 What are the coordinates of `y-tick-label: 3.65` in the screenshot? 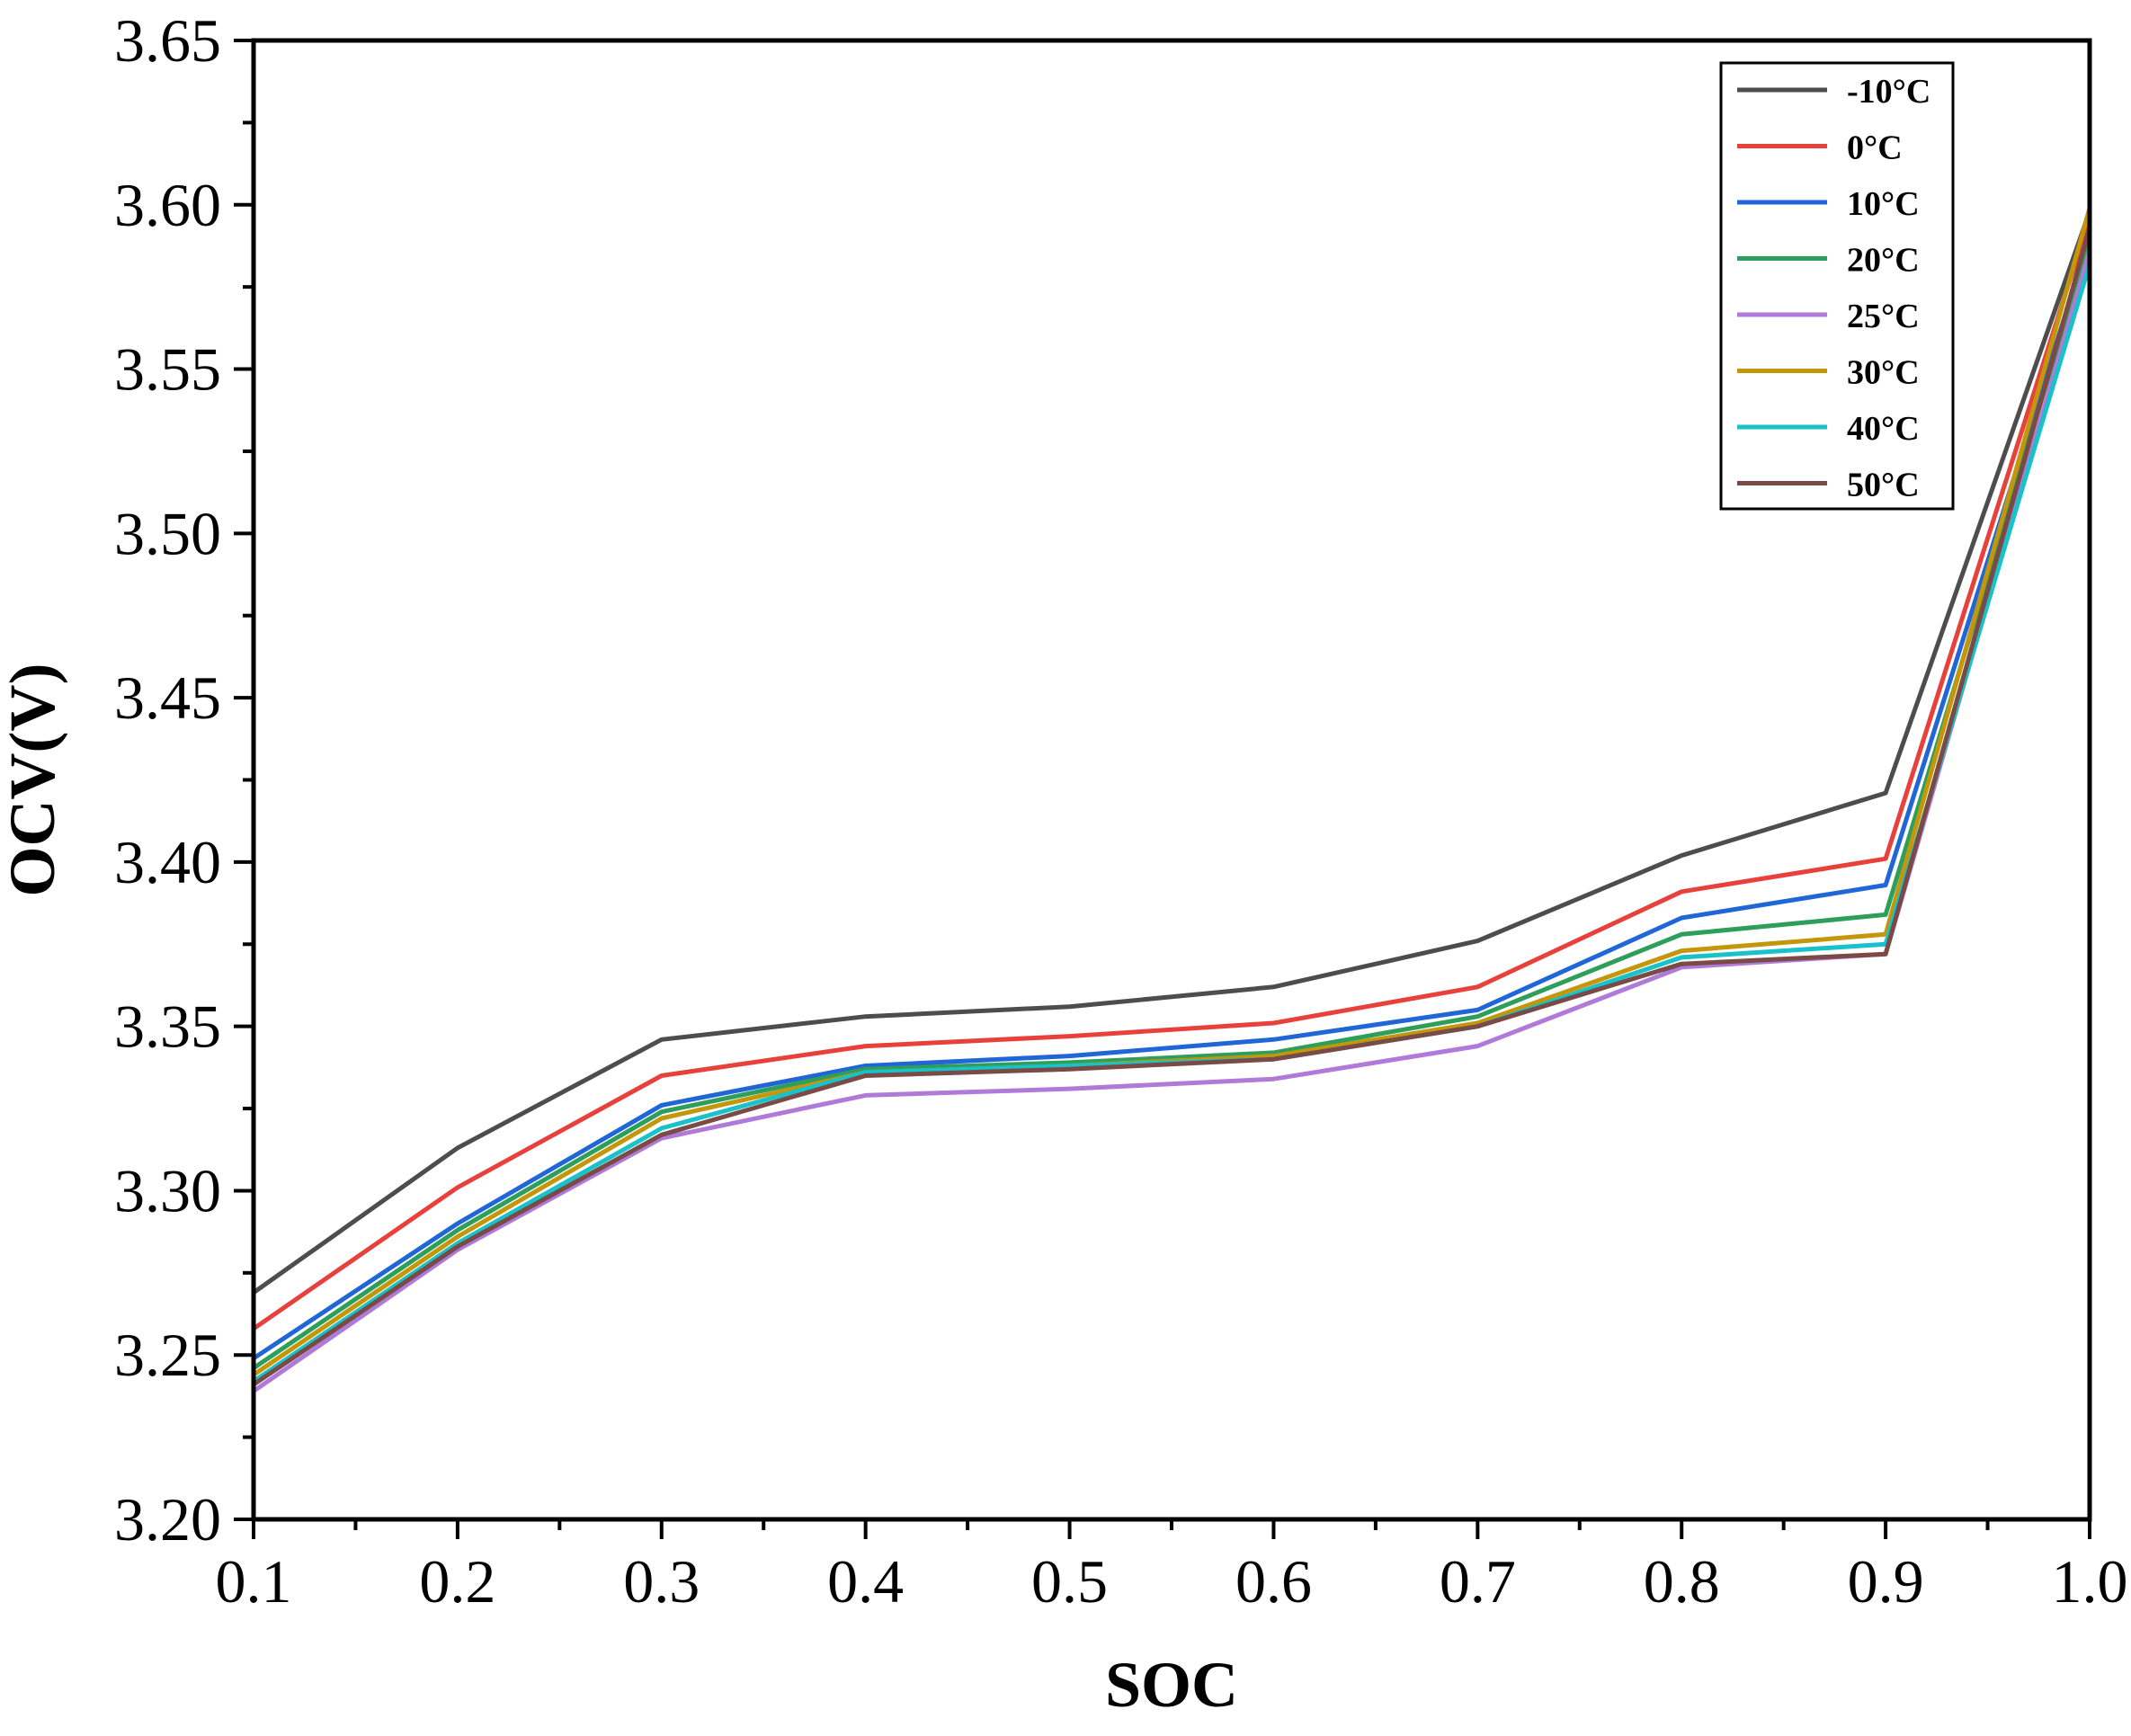 It's located at (168, 40).